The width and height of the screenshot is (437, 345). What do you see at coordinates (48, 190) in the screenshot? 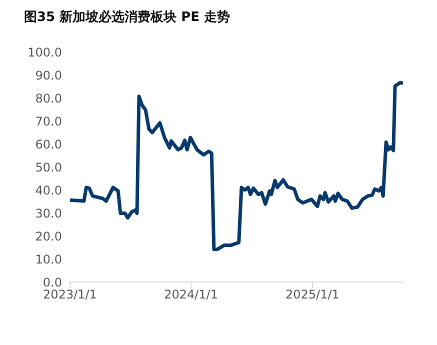
I see `y-tick-label: 40.0` at bounding box center [48, 190].